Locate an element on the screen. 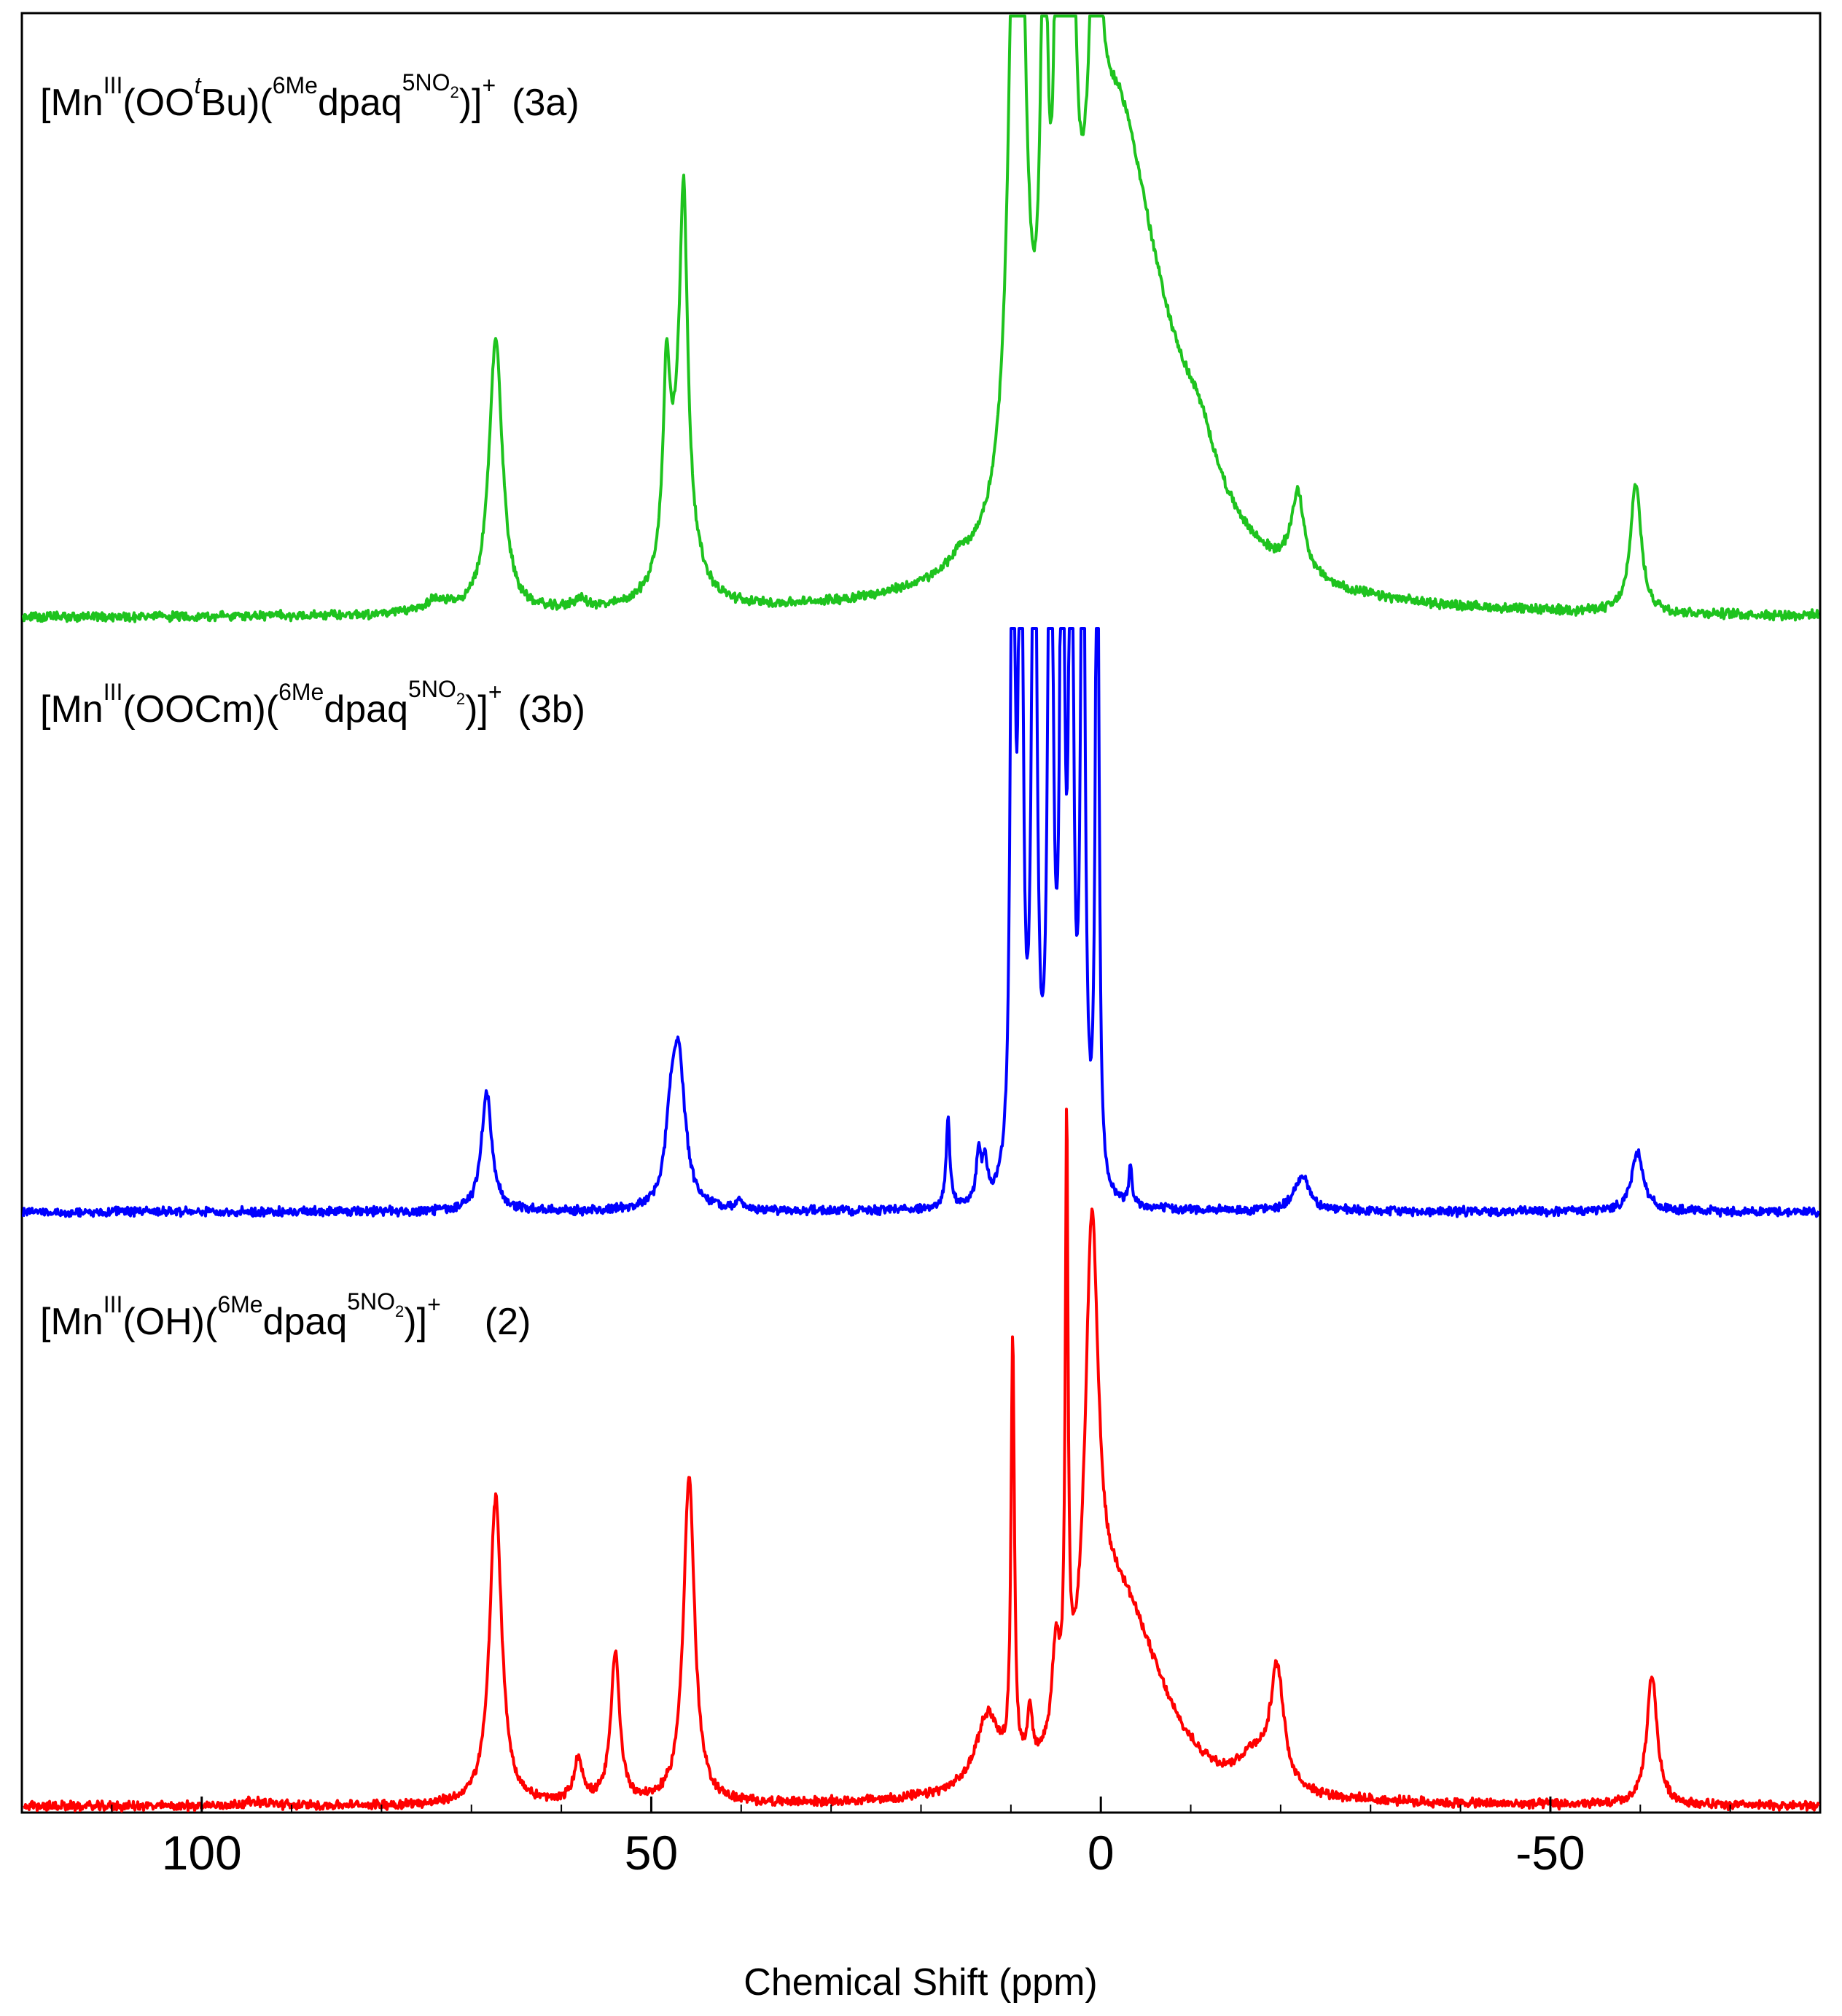 Image resolution: width=1842 pixels, height=2016 pixels. x-tick-label: 50 is located at coordinates (651, 1853).